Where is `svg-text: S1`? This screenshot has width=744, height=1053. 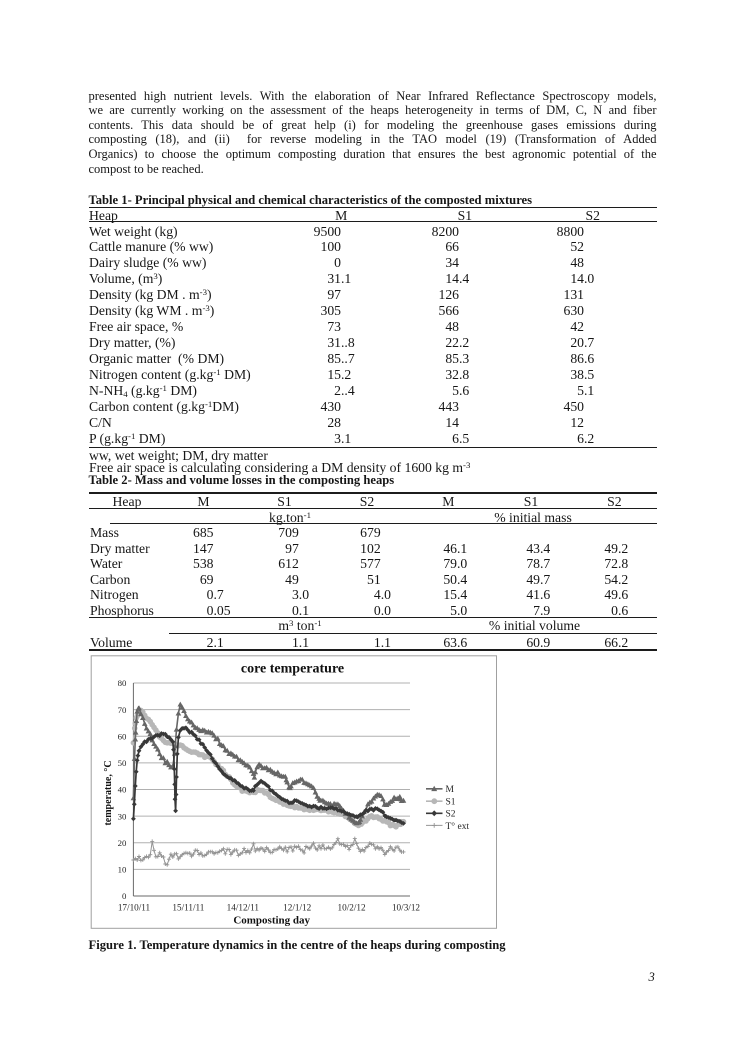
svg-text: S1 is located at coordinates (451, 803).